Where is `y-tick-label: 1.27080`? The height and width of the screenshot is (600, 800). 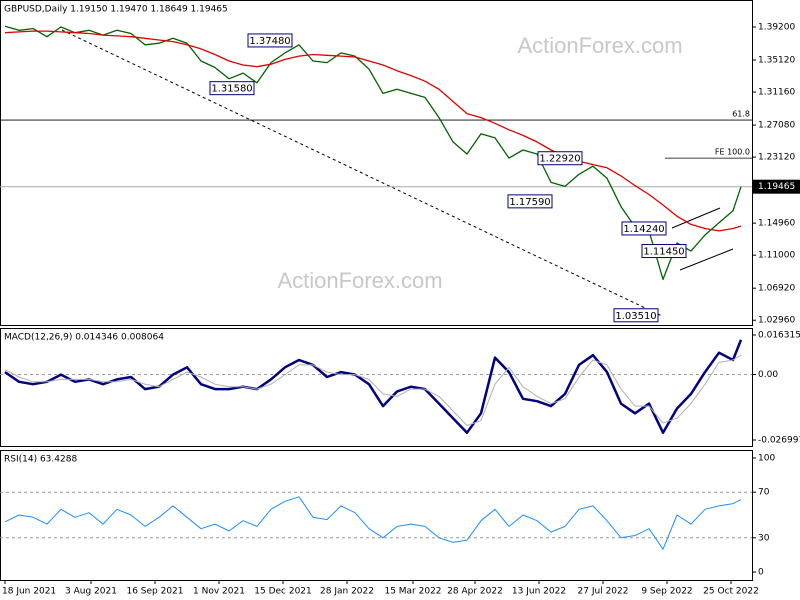
y-tick-label: 1.27080 is located at coordinates (776, 126).